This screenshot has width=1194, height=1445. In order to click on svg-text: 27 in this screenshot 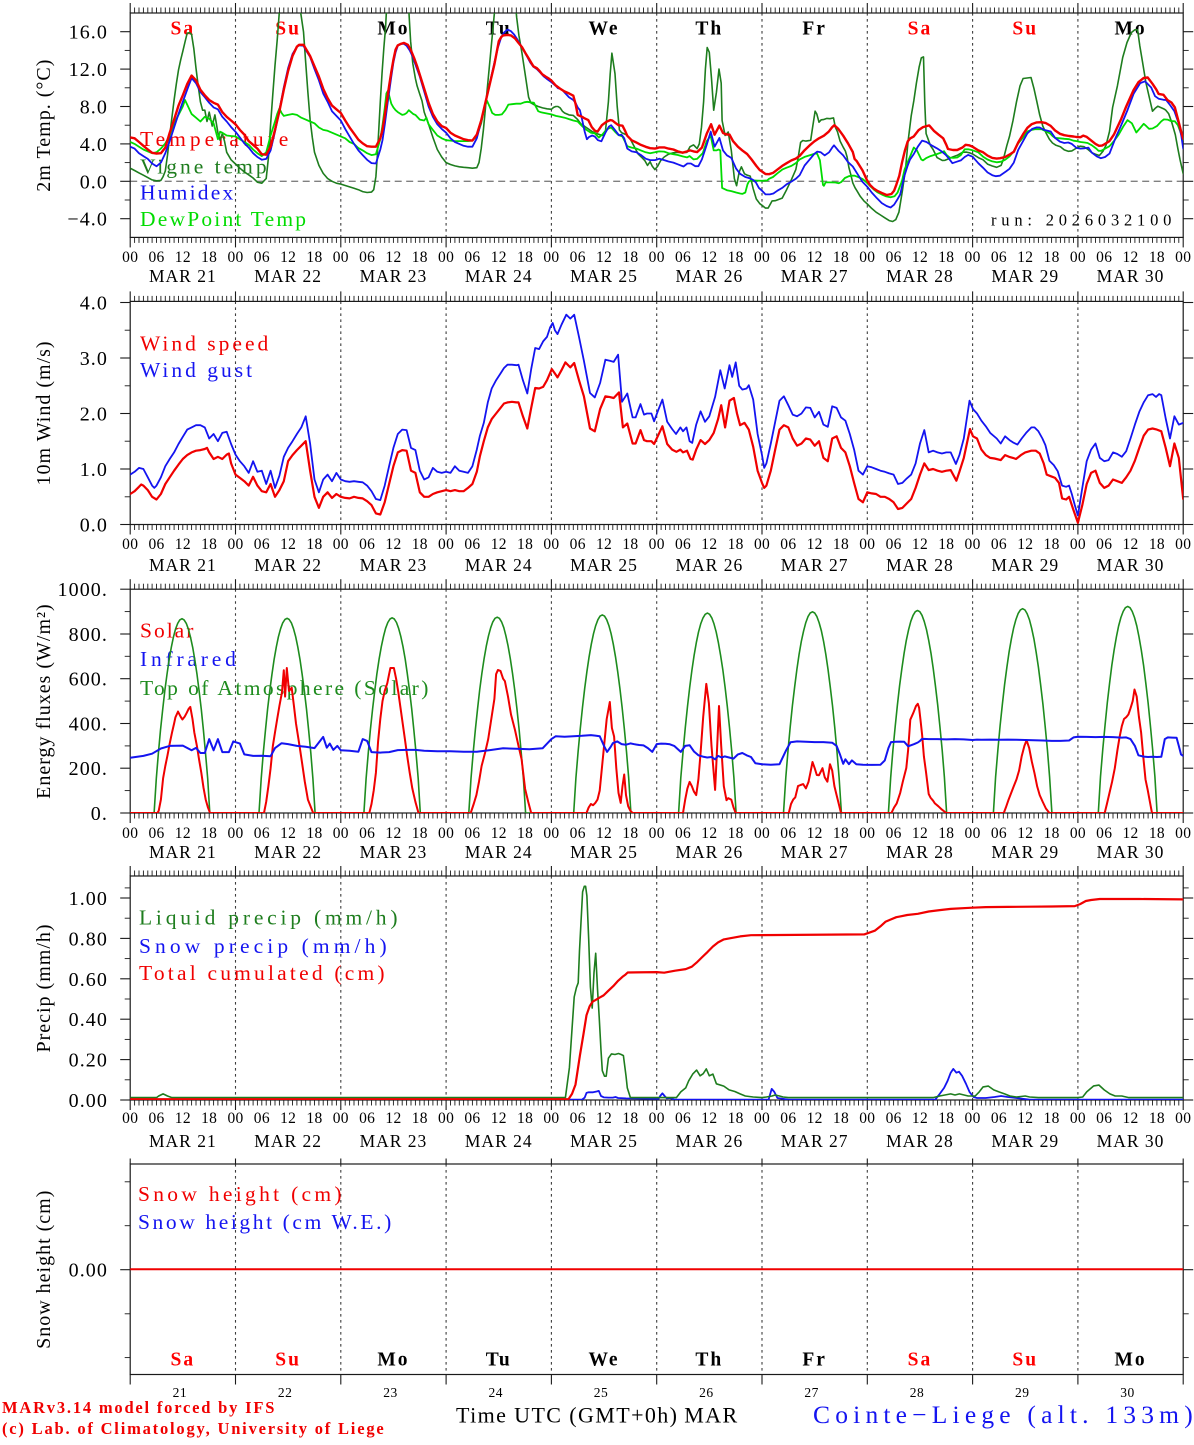, I will do `click(811, 1392)`.